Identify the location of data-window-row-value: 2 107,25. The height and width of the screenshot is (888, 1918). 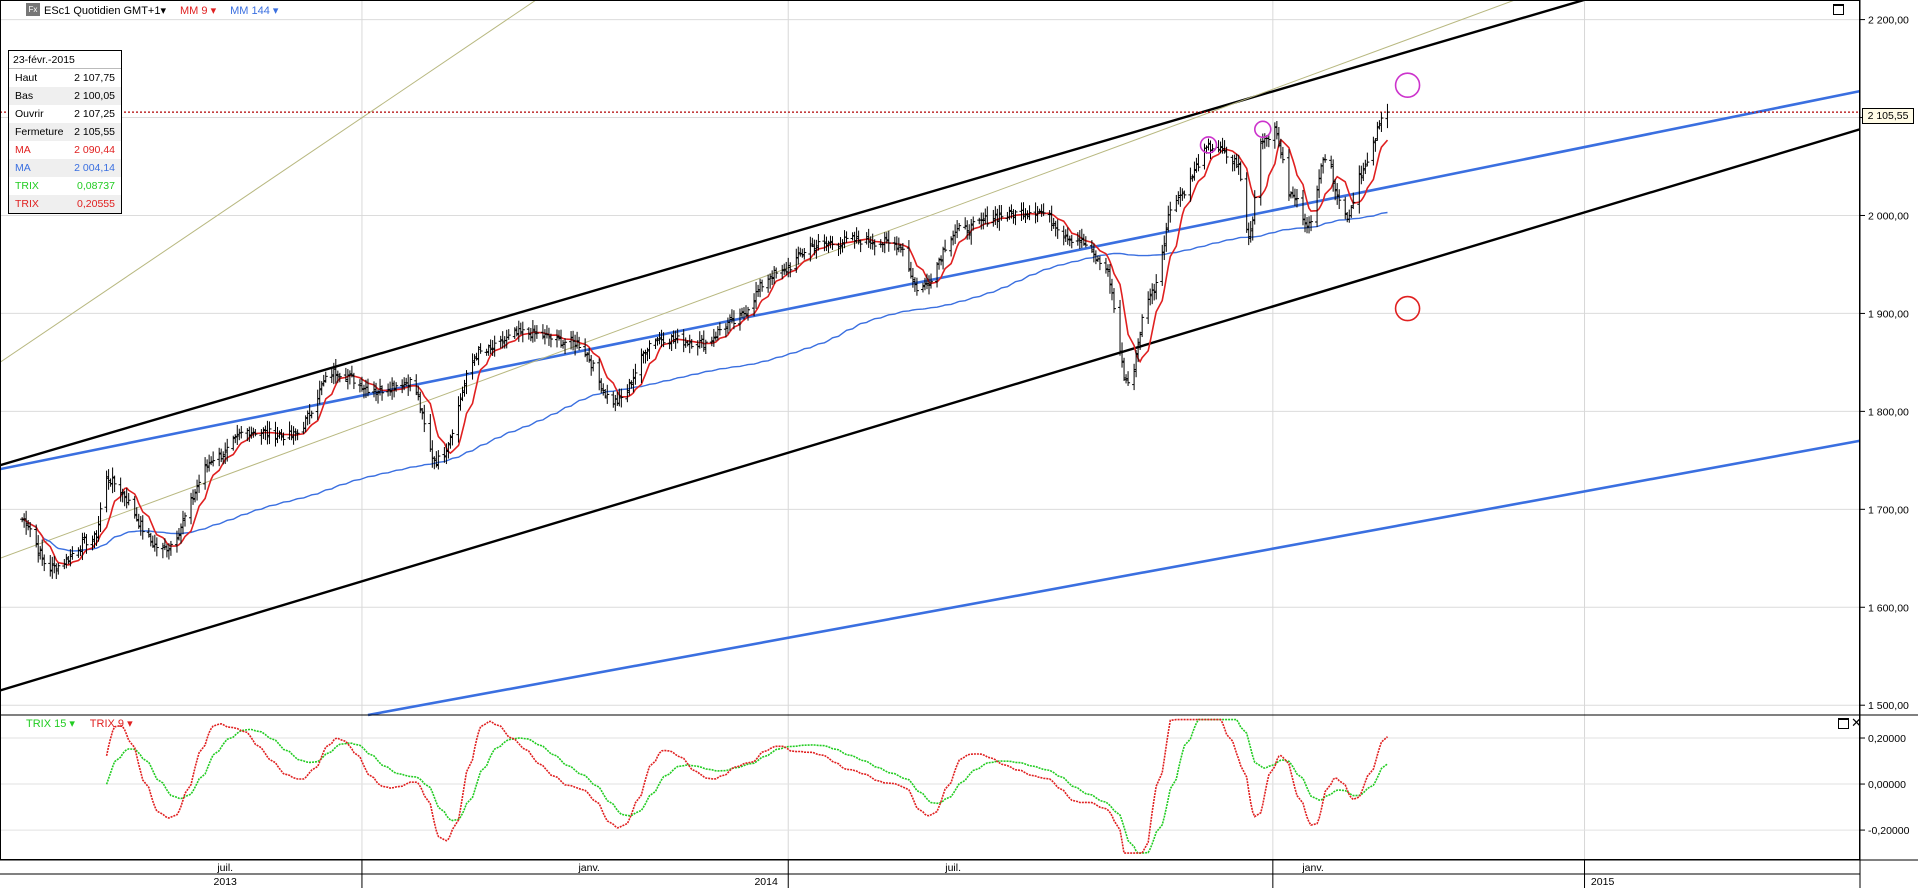
(94, 114).